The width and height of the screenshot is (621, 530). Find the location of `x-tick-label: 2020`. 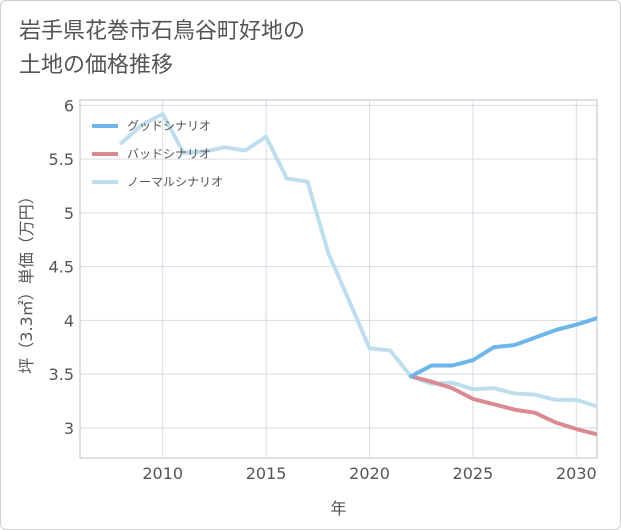

x-tick-label: 2020 is located at coordinates (369, 473).